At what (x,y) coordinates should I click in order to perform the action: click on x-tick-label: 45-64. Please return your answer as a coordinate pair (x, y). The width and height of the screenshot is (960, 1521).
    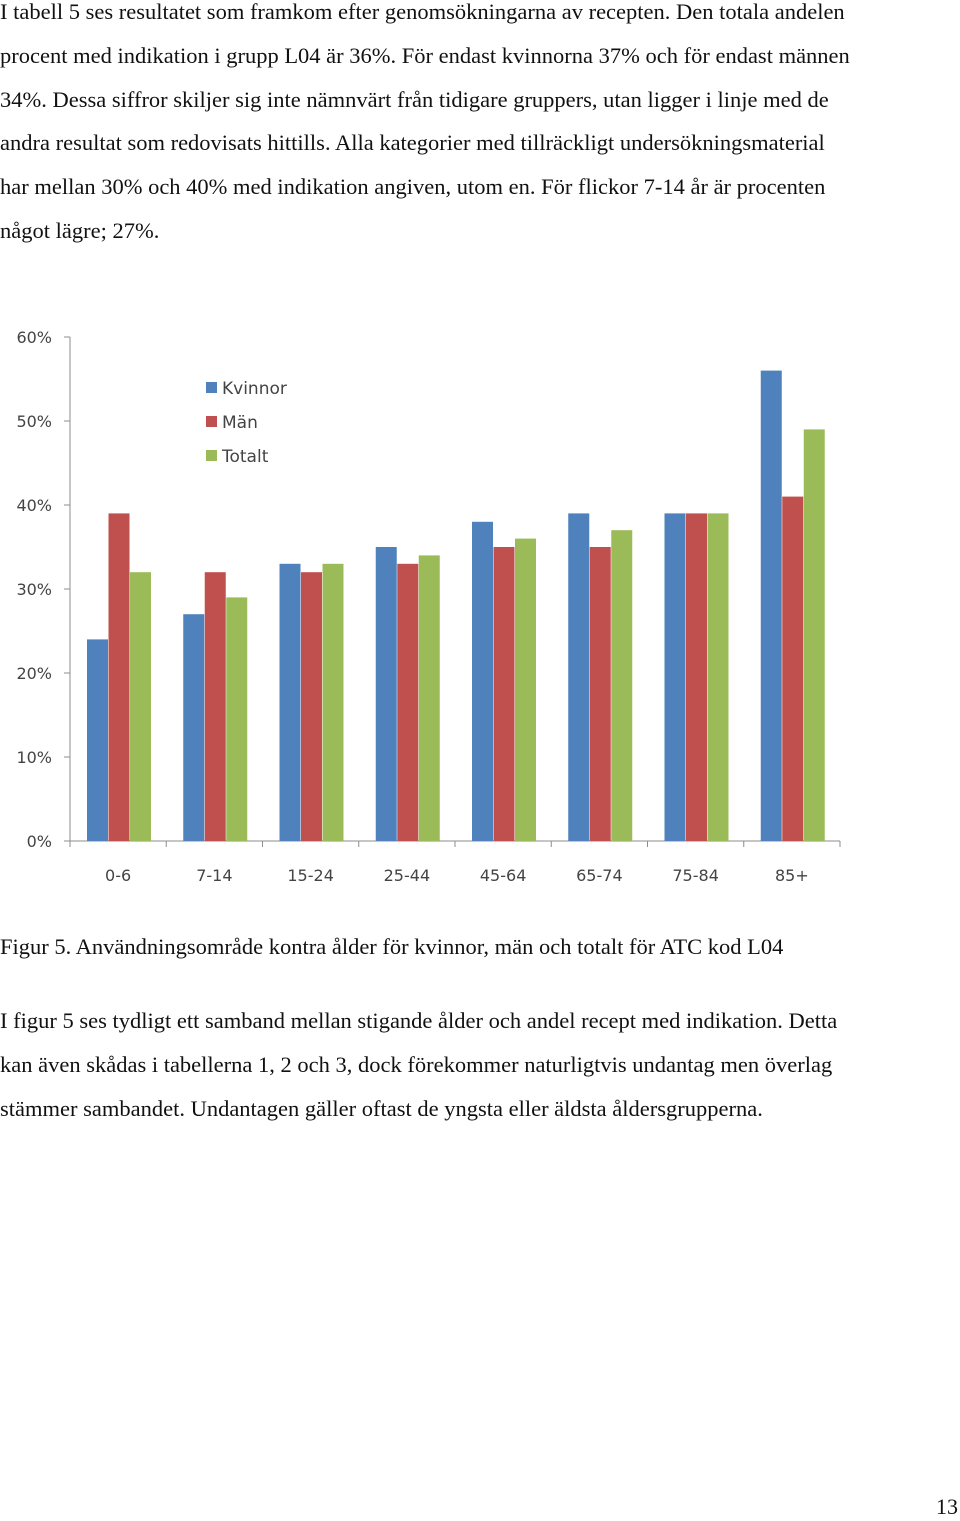
    Looking at the image, I should click on (503, 875).